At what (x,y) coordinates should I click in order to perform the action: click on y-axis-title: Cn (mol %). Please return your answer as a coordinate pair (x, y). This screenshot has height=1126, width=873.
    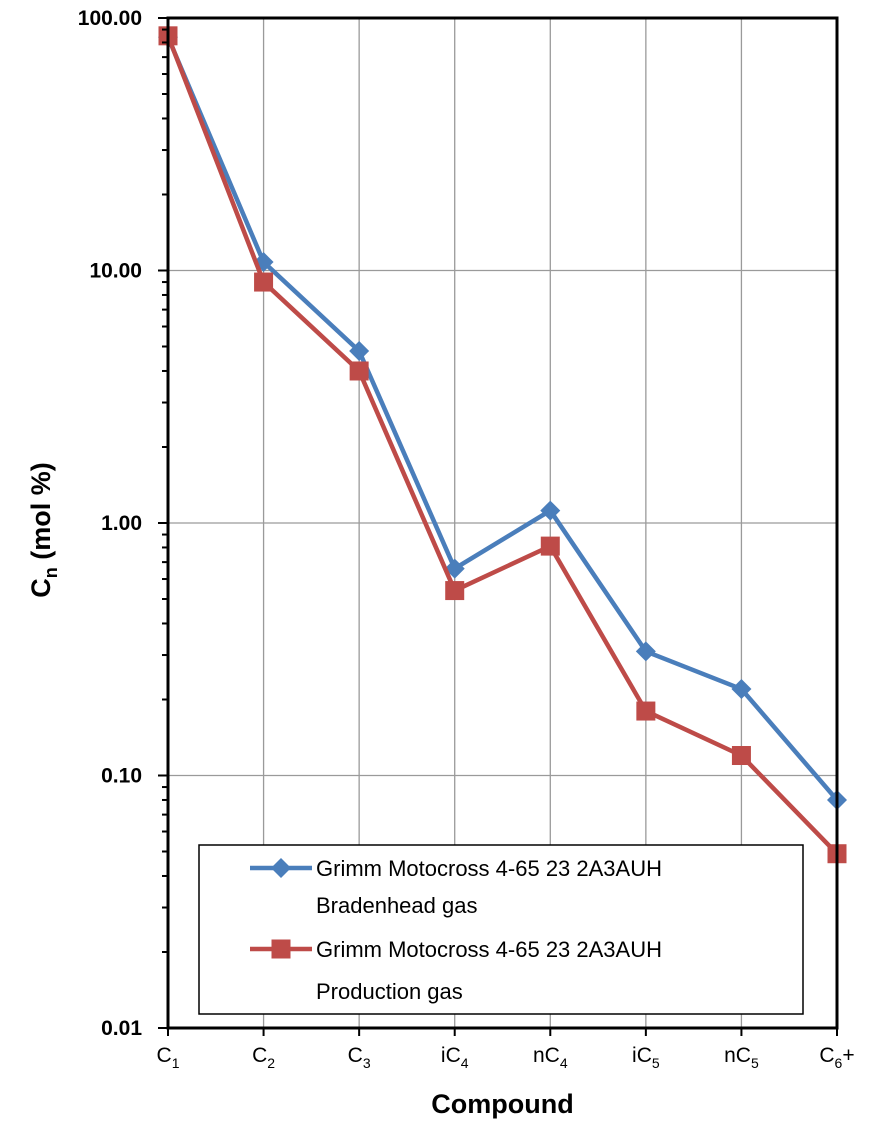
    Looking at the image, I should click on (43, 530).